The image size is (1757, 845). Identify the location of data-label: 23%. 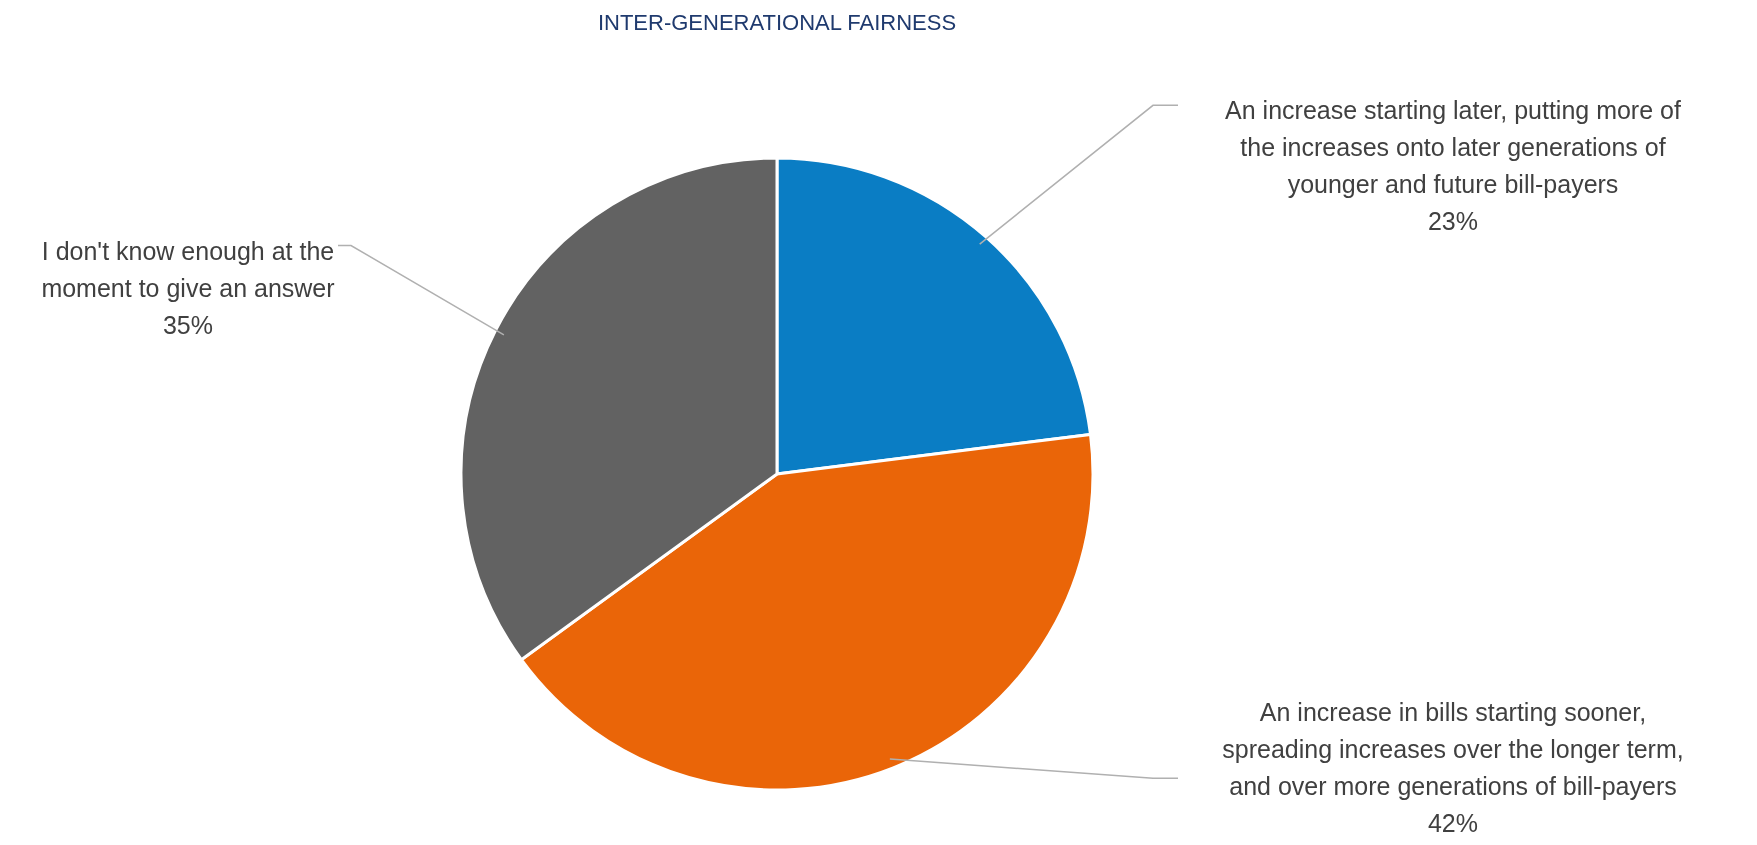
(1453, 221).